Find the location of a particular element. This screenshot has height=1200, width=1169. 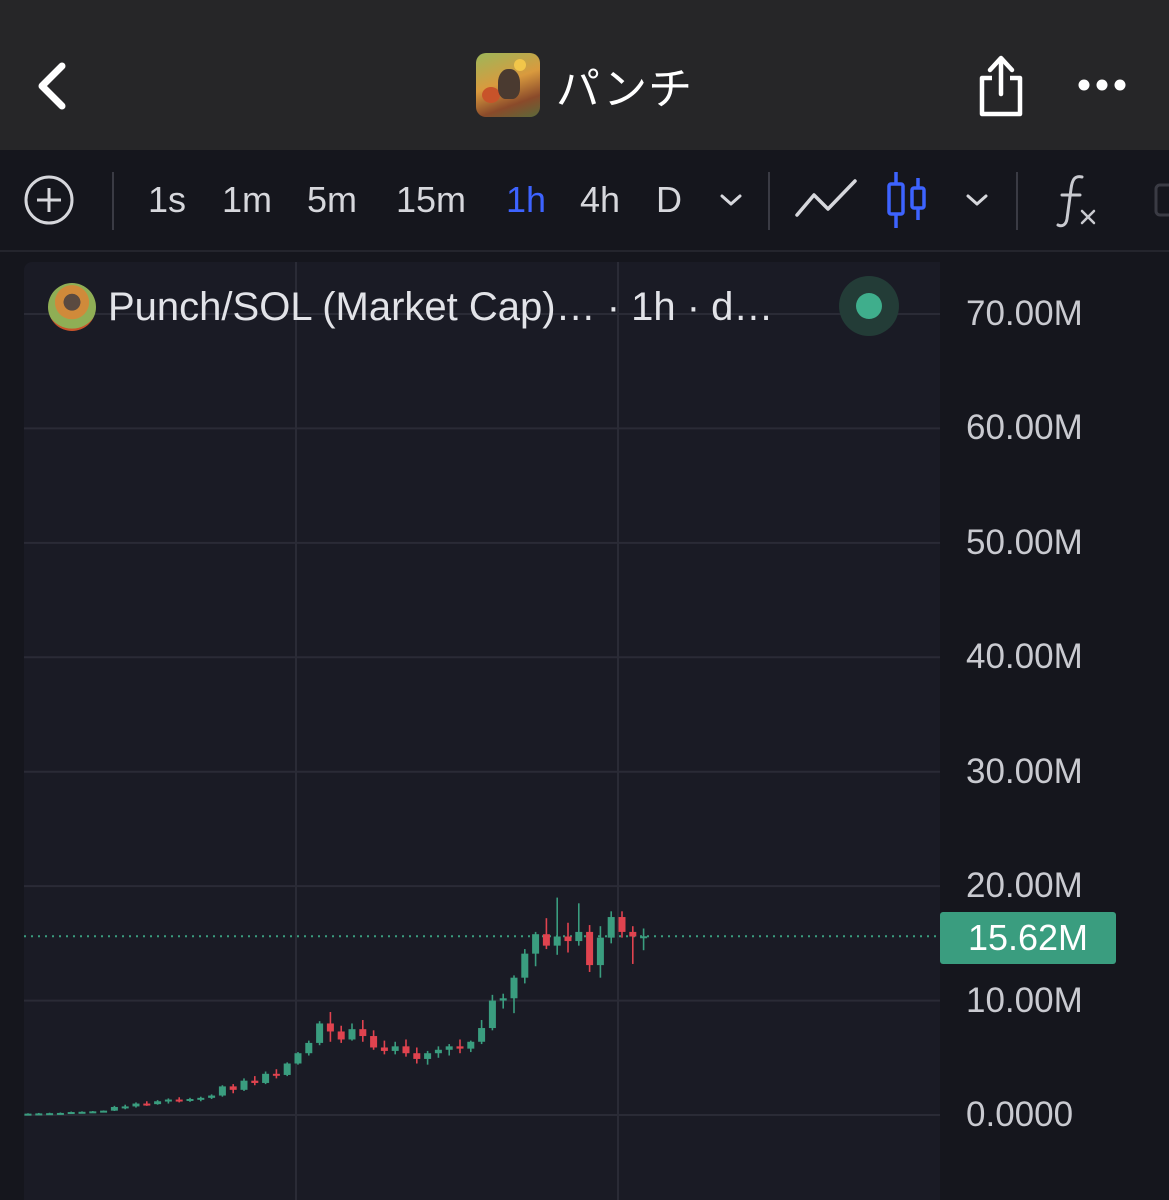

candlestick-icon is located at coordinates (906, 200).